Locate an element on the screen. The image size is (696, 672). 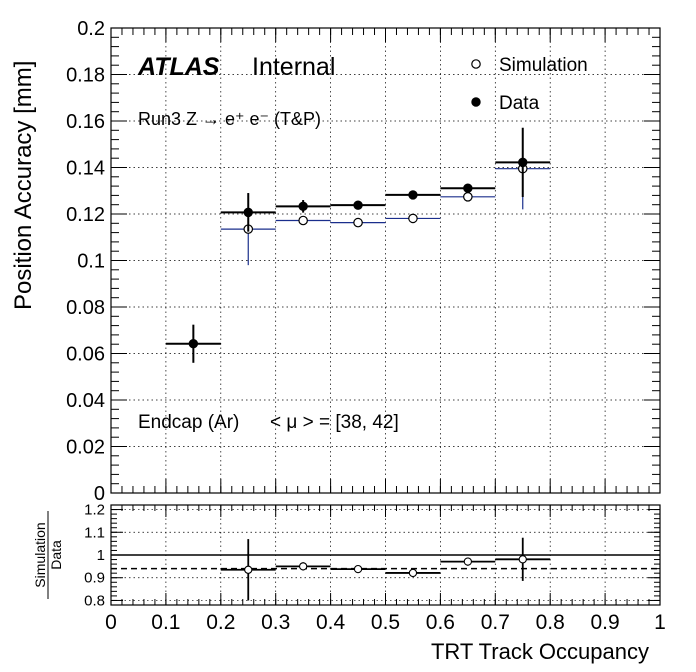
ratio-y-tick-label: 1 is located at coordinates (101, 555).